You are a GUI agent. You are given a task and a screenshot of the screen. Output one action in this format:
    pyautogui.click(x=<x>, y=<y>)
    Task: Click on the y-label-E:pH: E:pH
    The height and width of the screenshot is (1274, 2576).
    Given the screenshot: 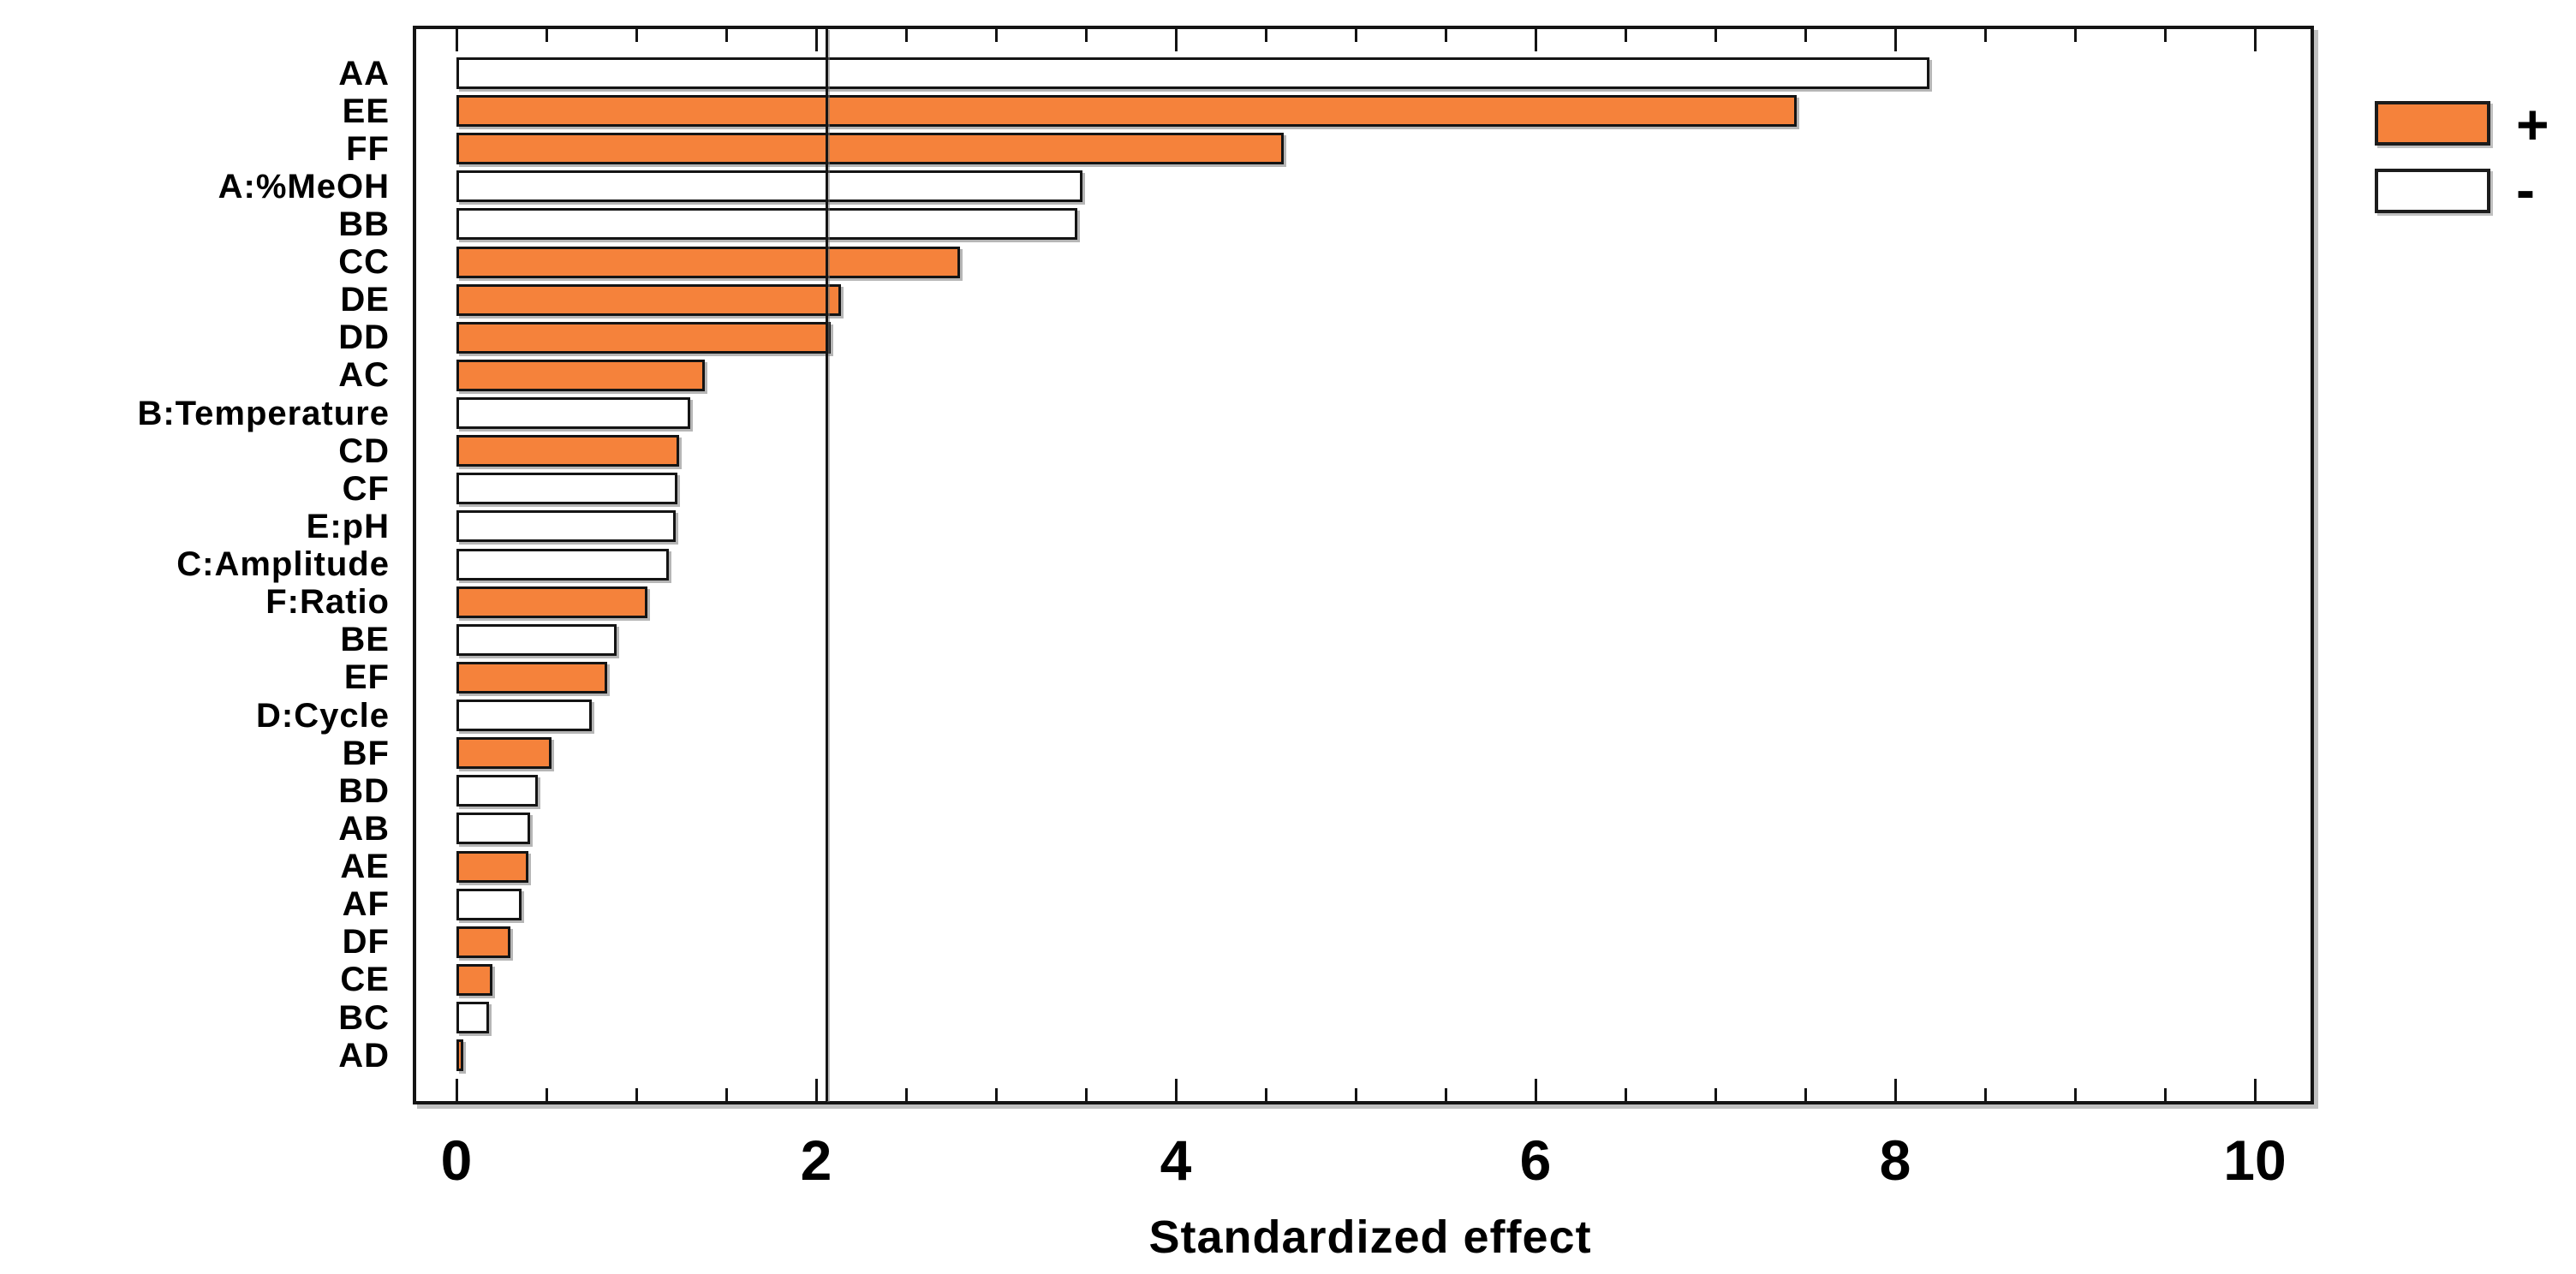 What is the action you would take?
    pyautogui.click(x=348, y=526)
    